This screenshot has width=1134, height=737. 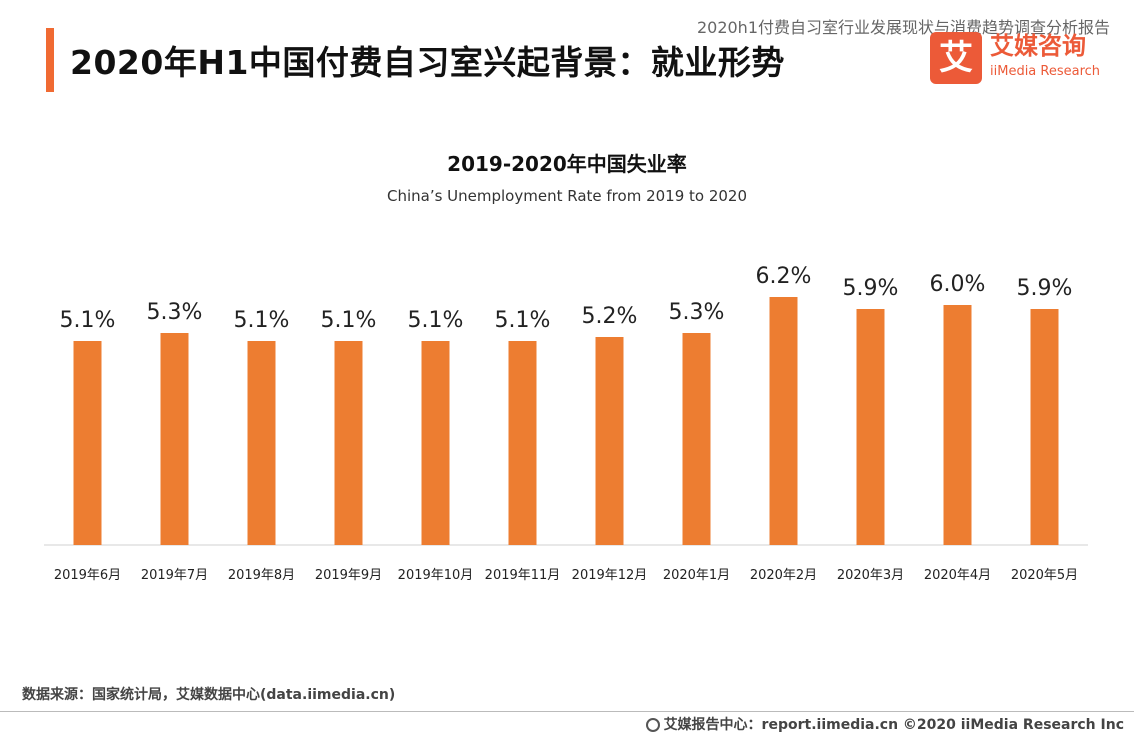 What do you see at coordinates (610, 316) in the screenshot?
I see `data-label-6: 5.2%` at bounding box center [610, 316].